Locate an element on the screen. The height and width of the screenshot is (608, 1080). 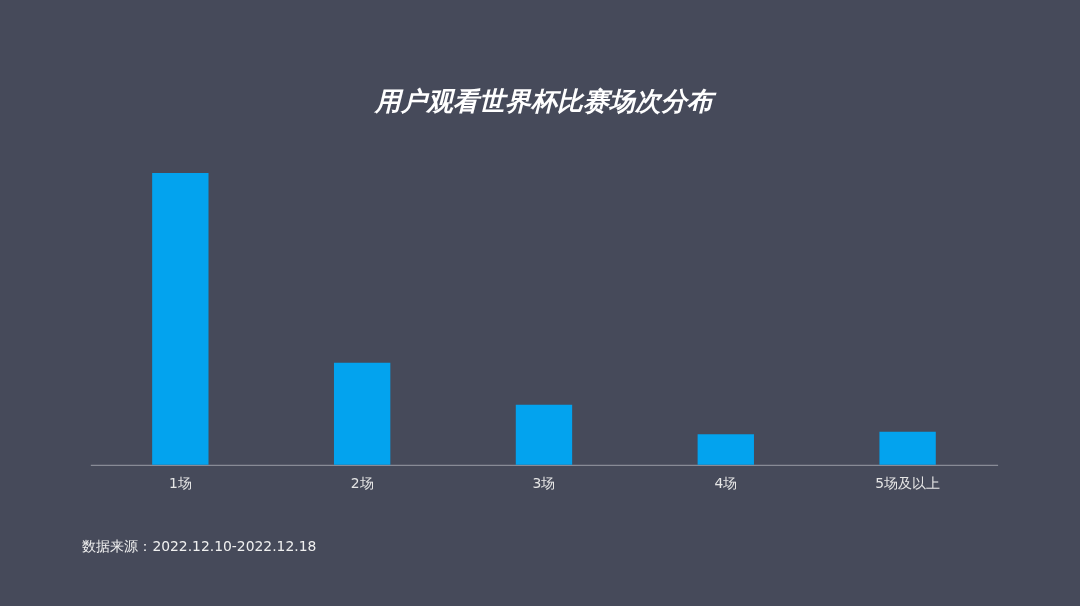
x-tick-label: 5场及以上 is located at coordinates (908, 483).